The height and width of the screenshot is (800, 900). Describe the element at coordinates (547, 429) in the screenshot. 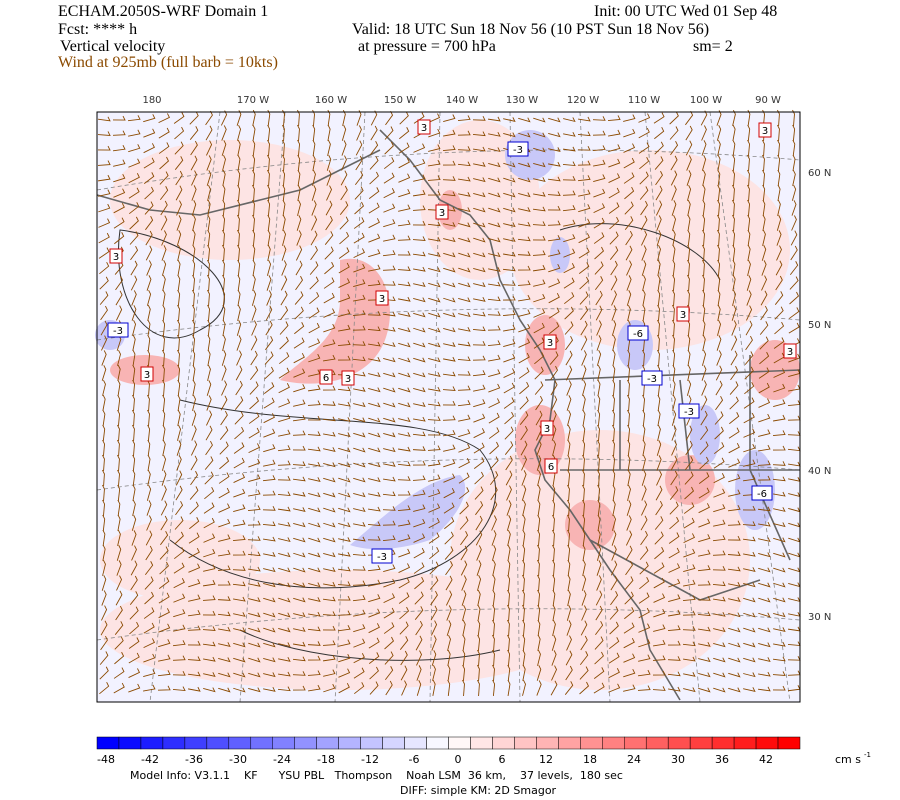

I see `contour-label: 3` at that location.